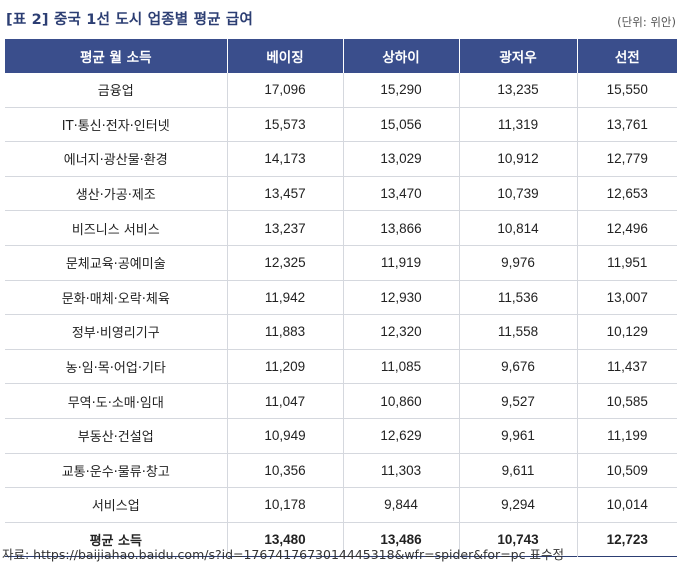 This screenshot has height=568, width=684. I want to click on beijing-cell: 13,237, so click(285, 228).